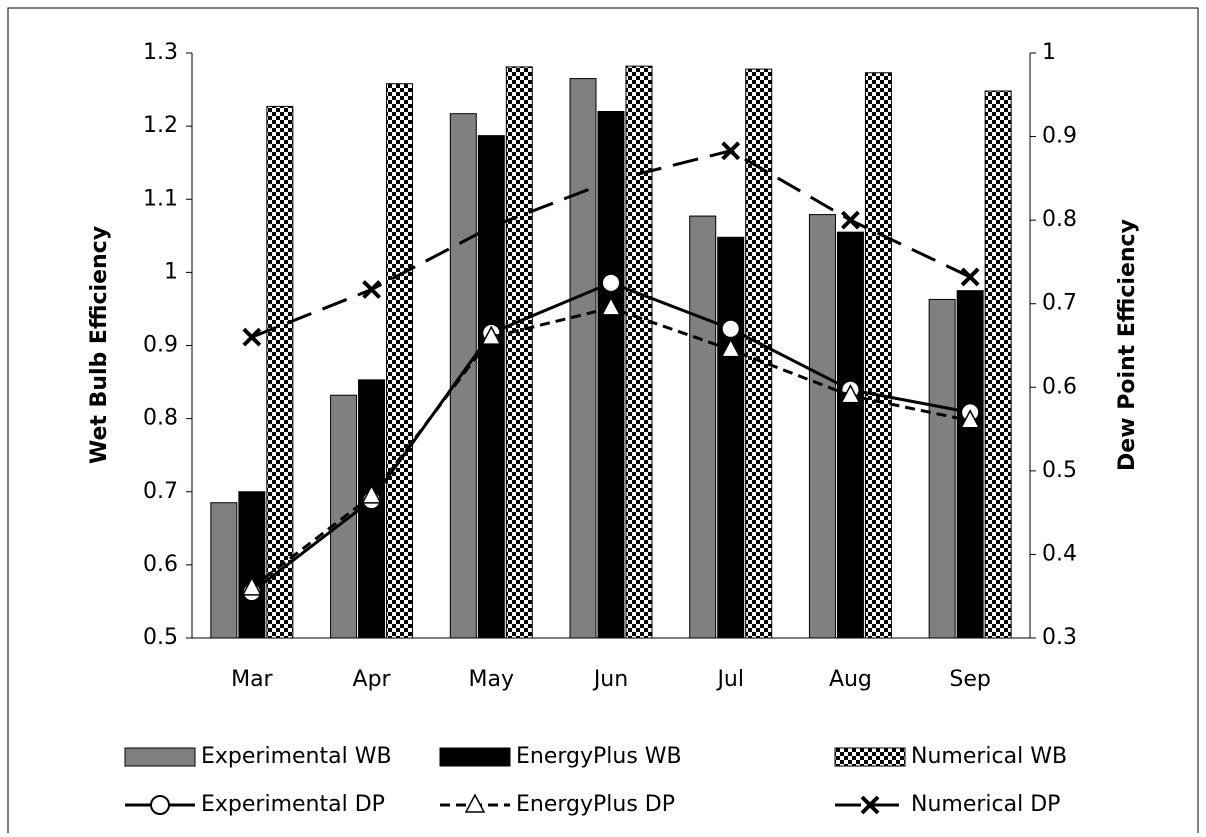 This screenshot has height=837, width=1206. What do you see at coordinates (160, 491) in the screenshot?
I see `y-tick-label: 0.7` at bounding box center [160, 491].